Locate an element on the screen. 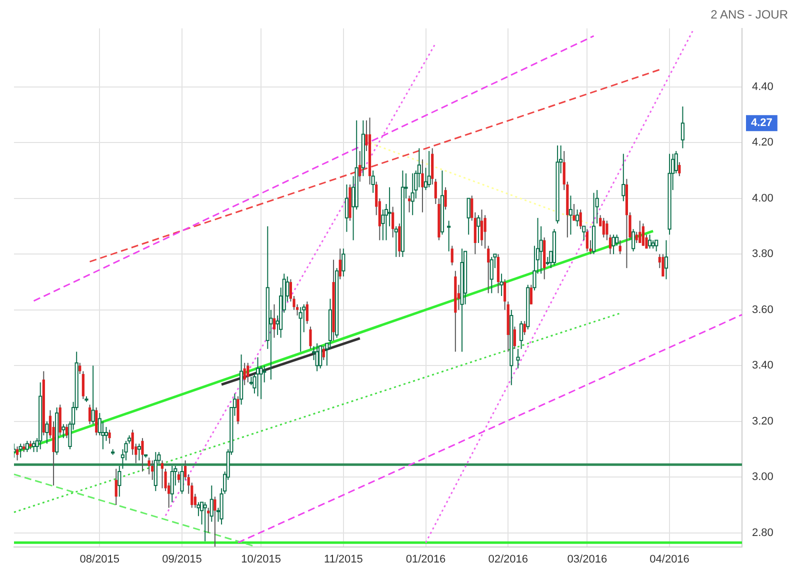 Image resolution: width=800 pixels, height=580 pixels. x-tick-label: 10/2015 is located at coordinates (261, 559).